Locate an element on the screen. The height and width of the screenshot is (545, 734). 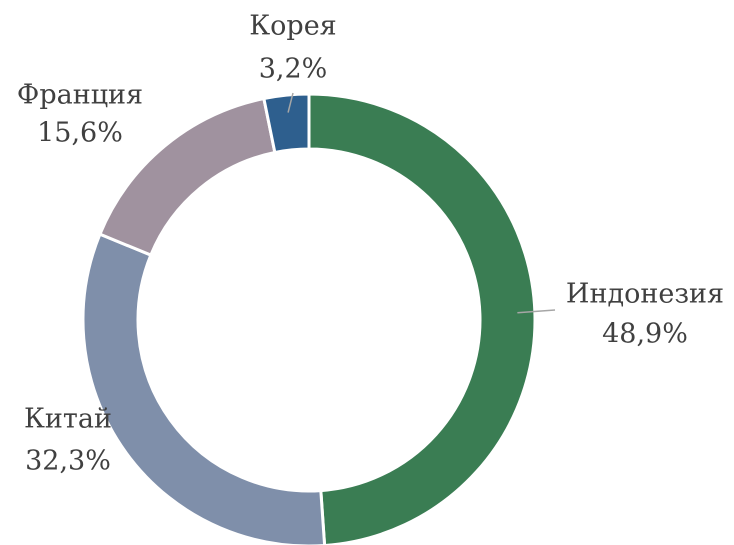
slice-label: Франция is located at coordinates (80, 95).